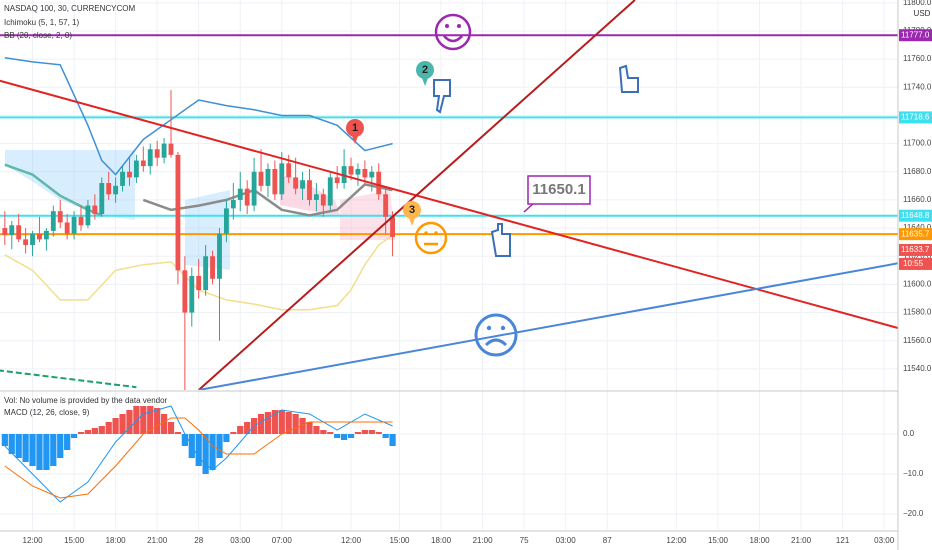 Image resolution: width=932 pixels, height=550 pixels. Describe the element at coordinates (909, 433) in the screenshot. I see `y2-tick-label: 0.0` at that location.